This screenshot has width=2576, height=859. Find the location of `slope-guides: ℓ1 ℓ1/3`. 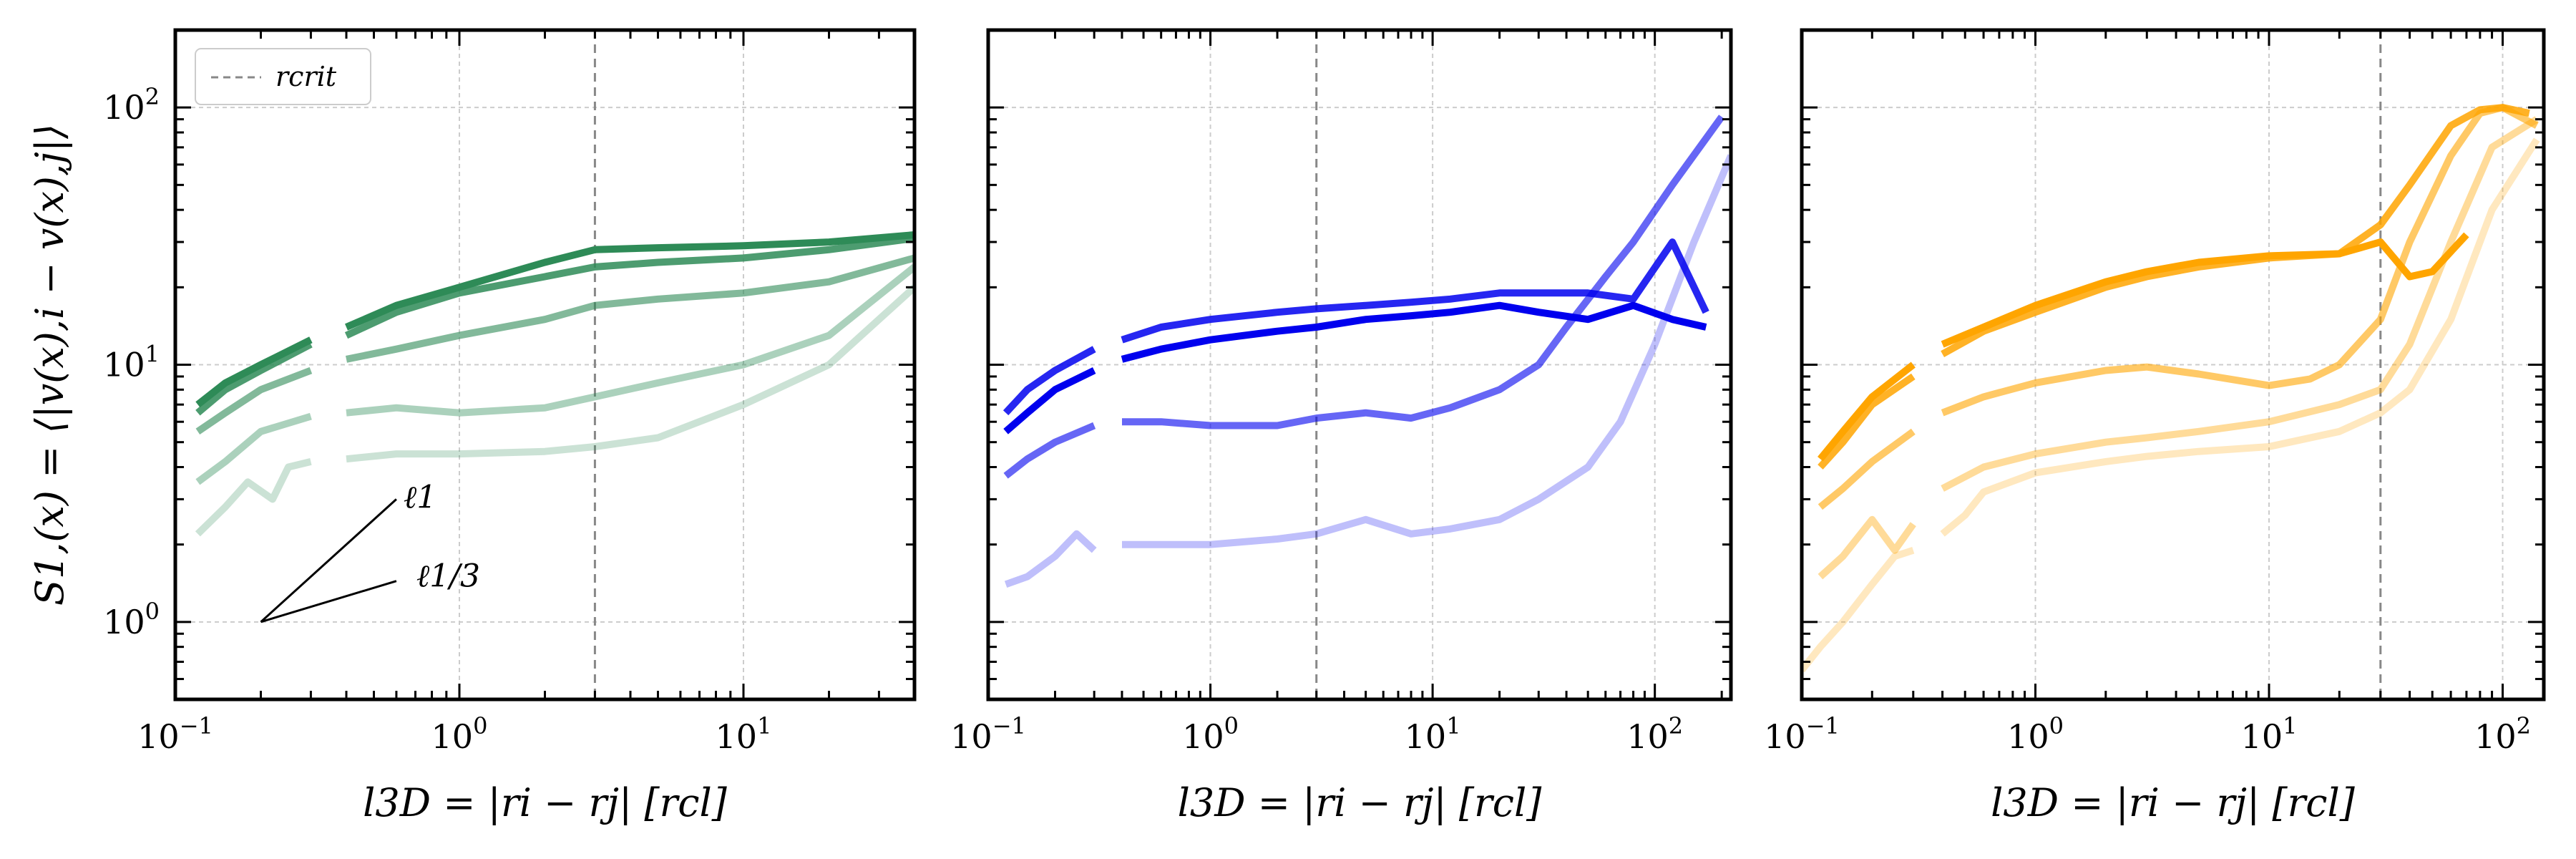

slope-guides: ℓ1 ℓ1/3 is located at coordinates (370, 551).